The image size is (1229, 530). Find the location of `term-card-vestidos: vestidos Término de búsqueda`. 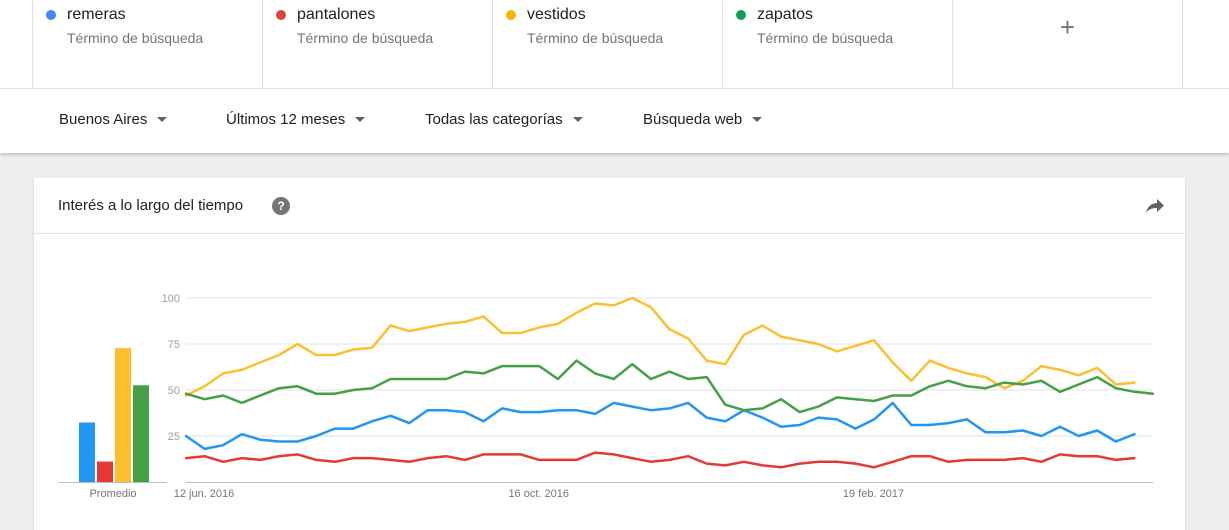

term-card-vestidos: vestidos Término de búsqueda is located at coordinates (608, 44).